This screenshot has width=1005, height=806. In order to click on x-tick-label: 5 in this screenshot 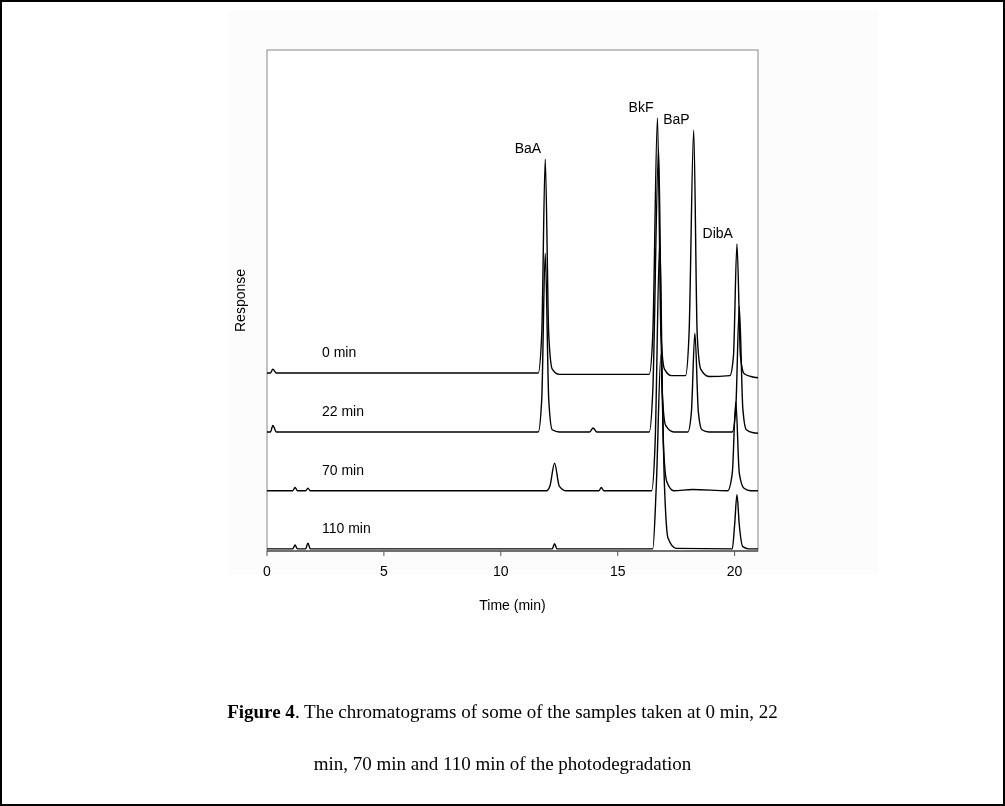, I will do `click(384, 571)`.